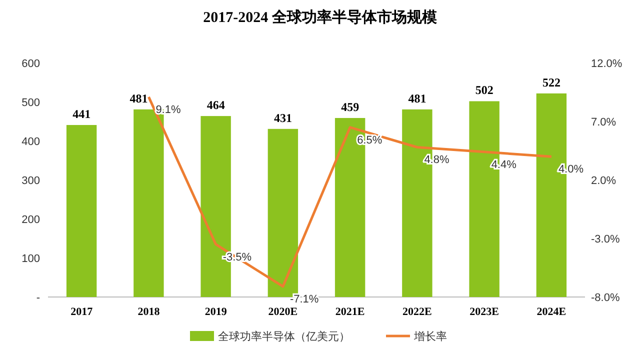  I want to click on data-label: 9.1%, so click(168, 110).